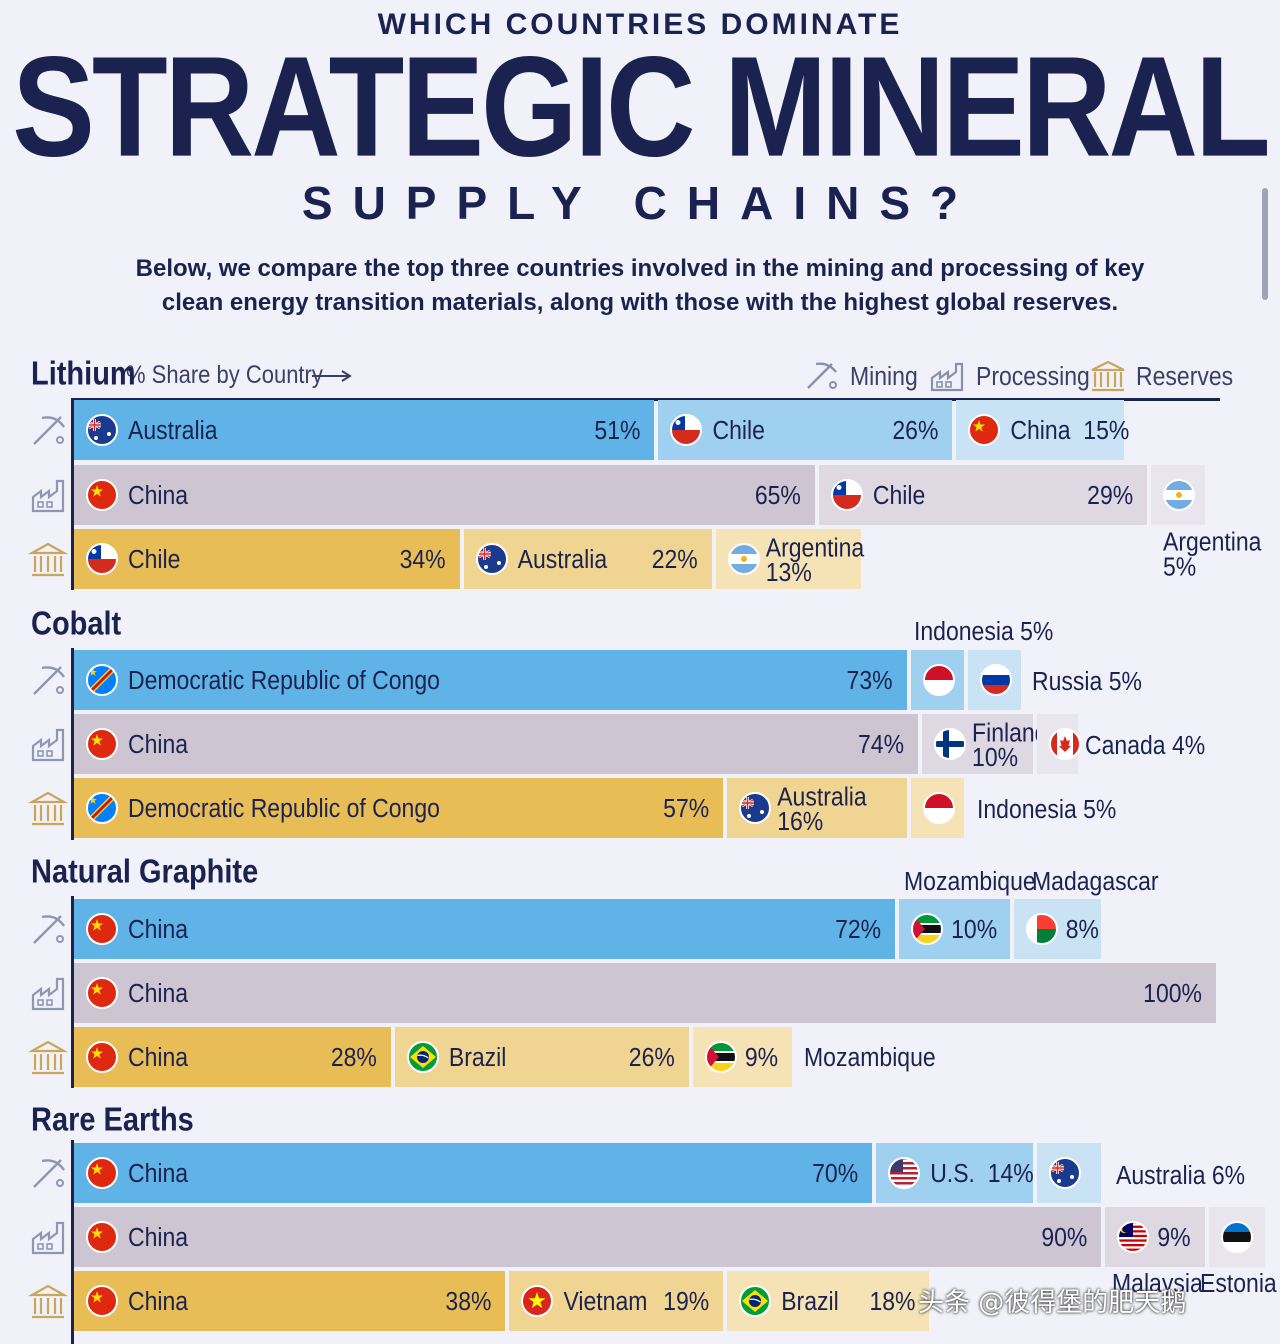  What do you see at coordinates (904, 1173) in the screenshot?
I see `u-s-flag-icon` at bounding box center [904, 1173].